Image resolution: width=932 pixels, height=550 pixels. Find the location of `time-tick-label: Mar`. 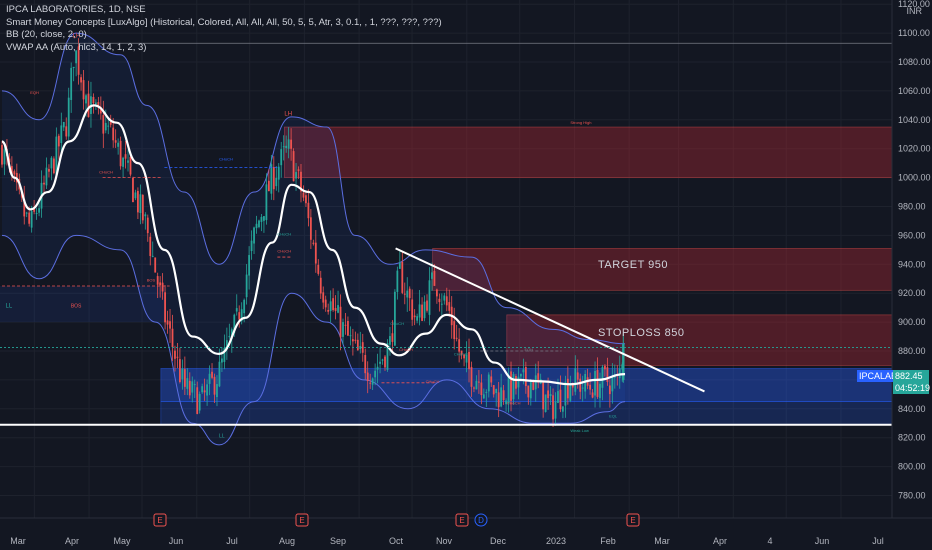

time-tick-label: Mar is located at coordinates (662, 541).